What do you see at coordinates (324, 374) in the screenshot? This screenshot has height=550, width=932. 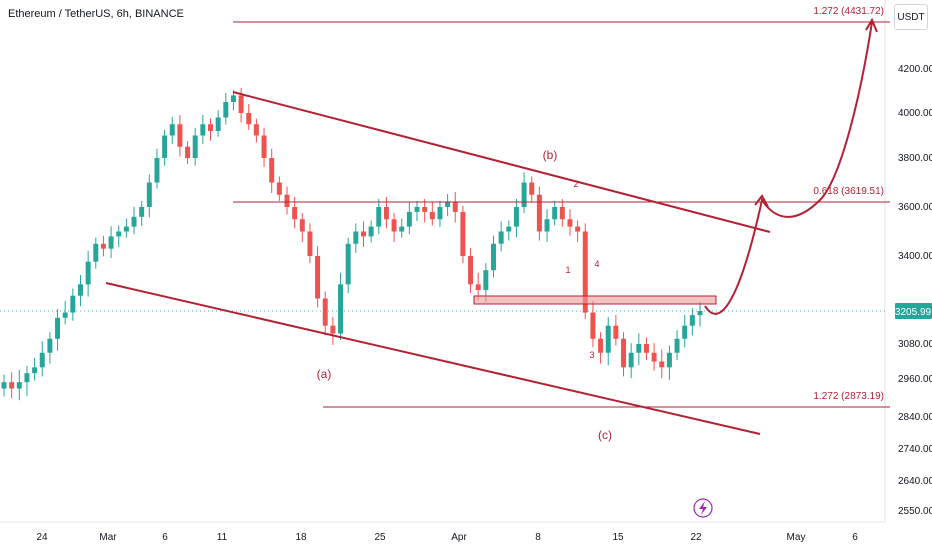 I see `wave-label-a: (a)` at bounding box center [324, 374].